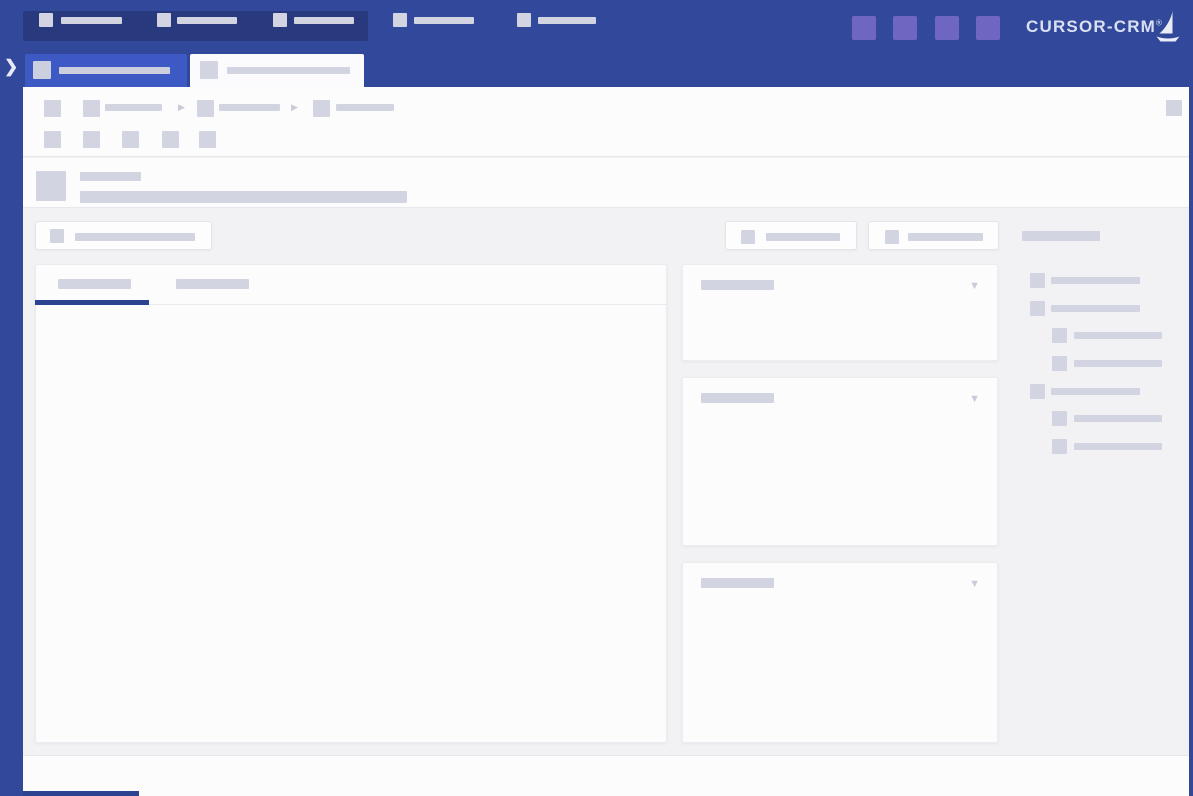 Image resolution: width=1193 pixels, height=796 pixels. I want to click on brand-logo: CURSOR-CRM®, so click(1094, 27).